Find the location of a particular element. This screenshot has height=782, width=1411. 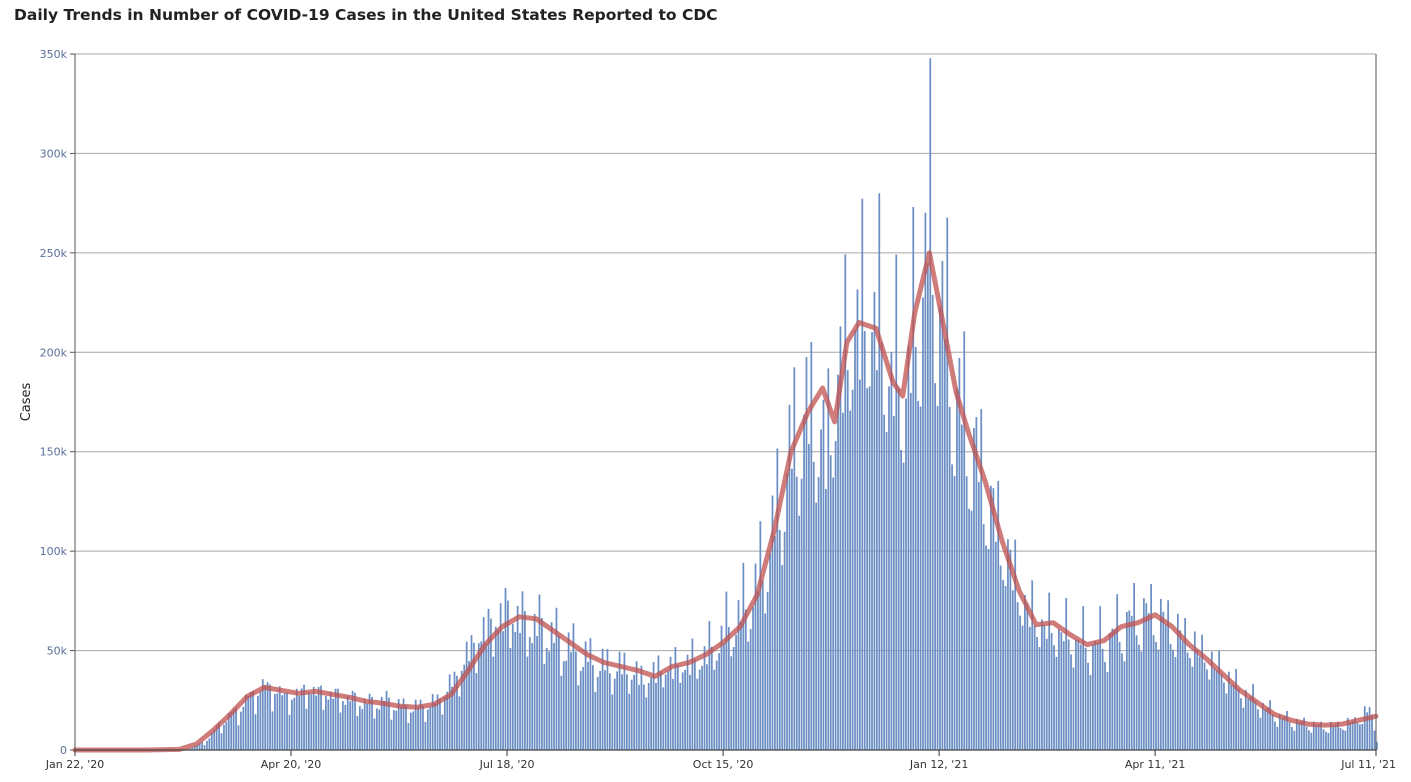

y-axis-label: Cases is located at coordinates (26, 401).